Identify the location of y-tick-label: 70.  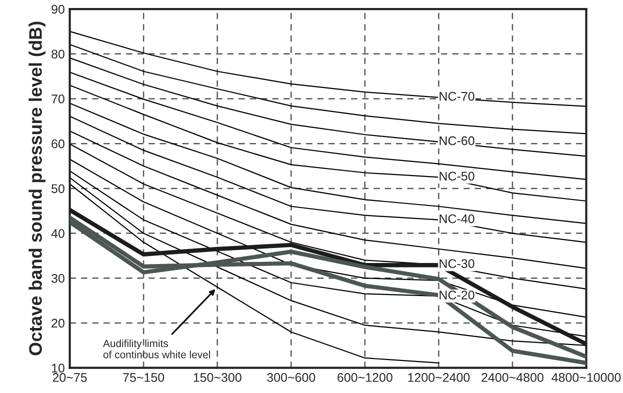
(58, 99).